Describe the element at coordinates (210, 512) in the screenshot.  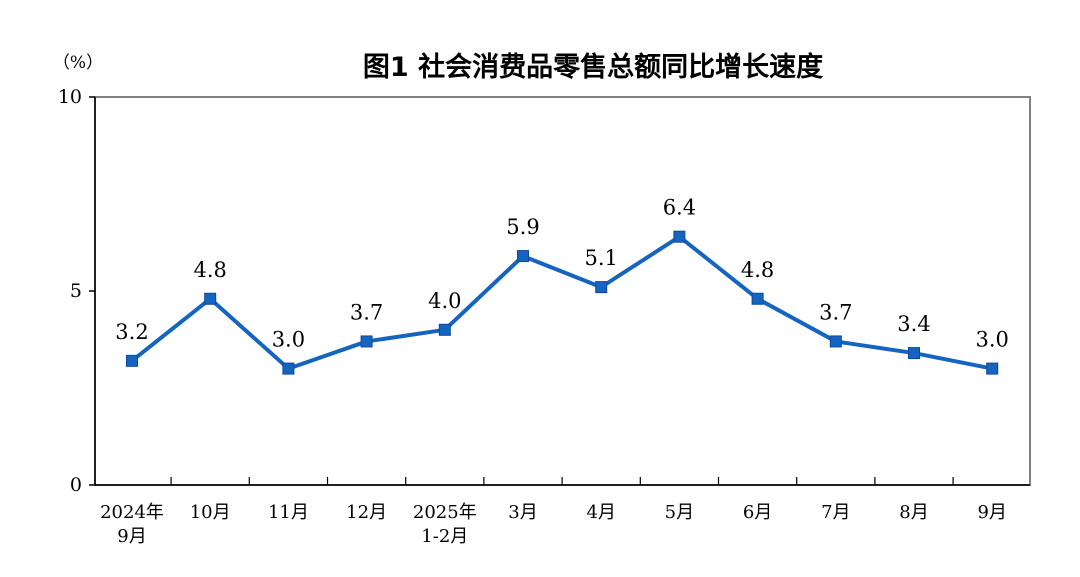
I see `x-tick-label: 10月` at that location.